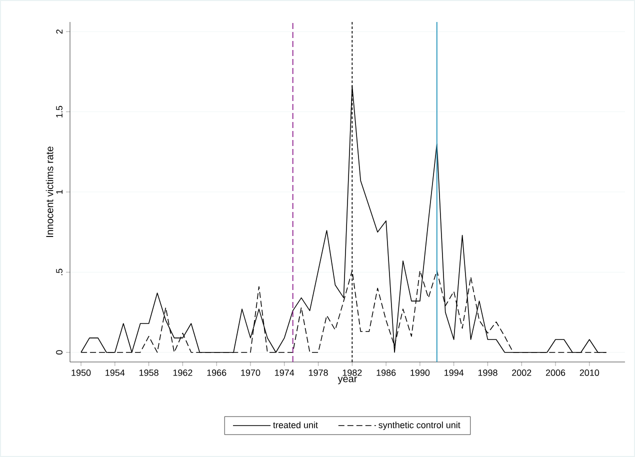  I want to click on x-tick-label: 2002, so click(522, 373).